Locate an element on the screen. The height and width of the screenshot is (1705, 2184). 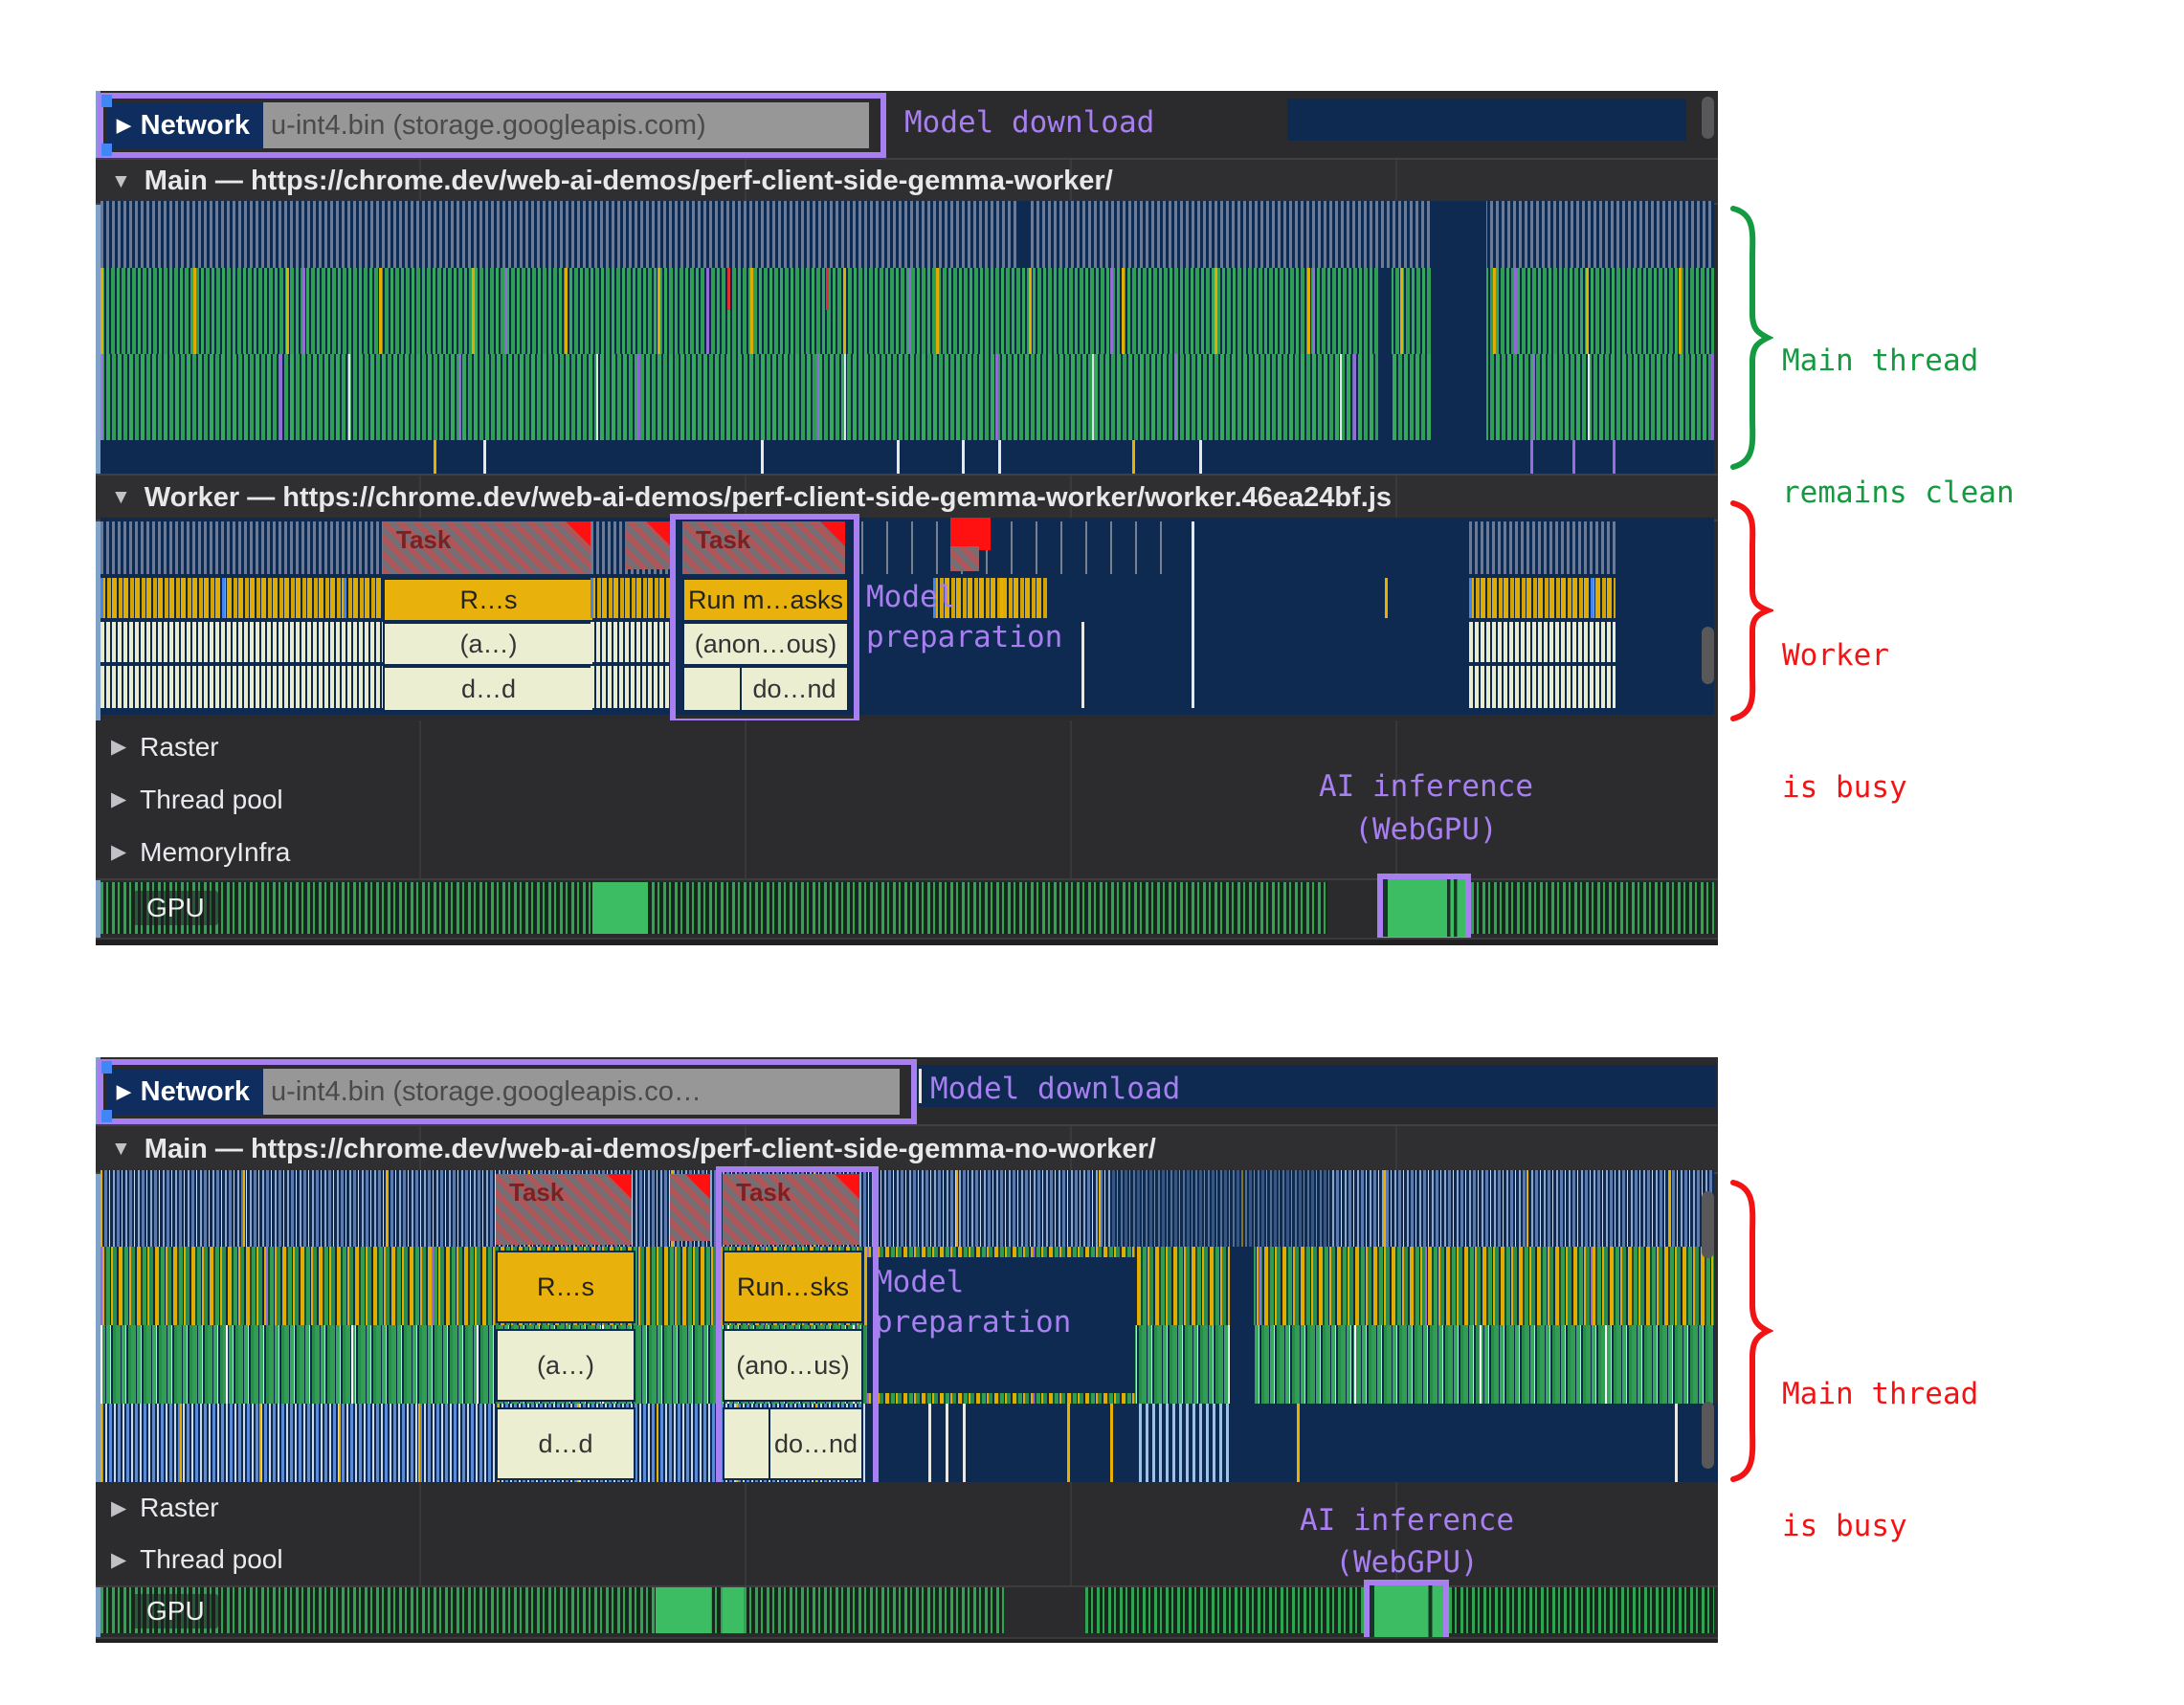
memory-infra-track-label: MemoryInfra is located at coordinates (215, 852).